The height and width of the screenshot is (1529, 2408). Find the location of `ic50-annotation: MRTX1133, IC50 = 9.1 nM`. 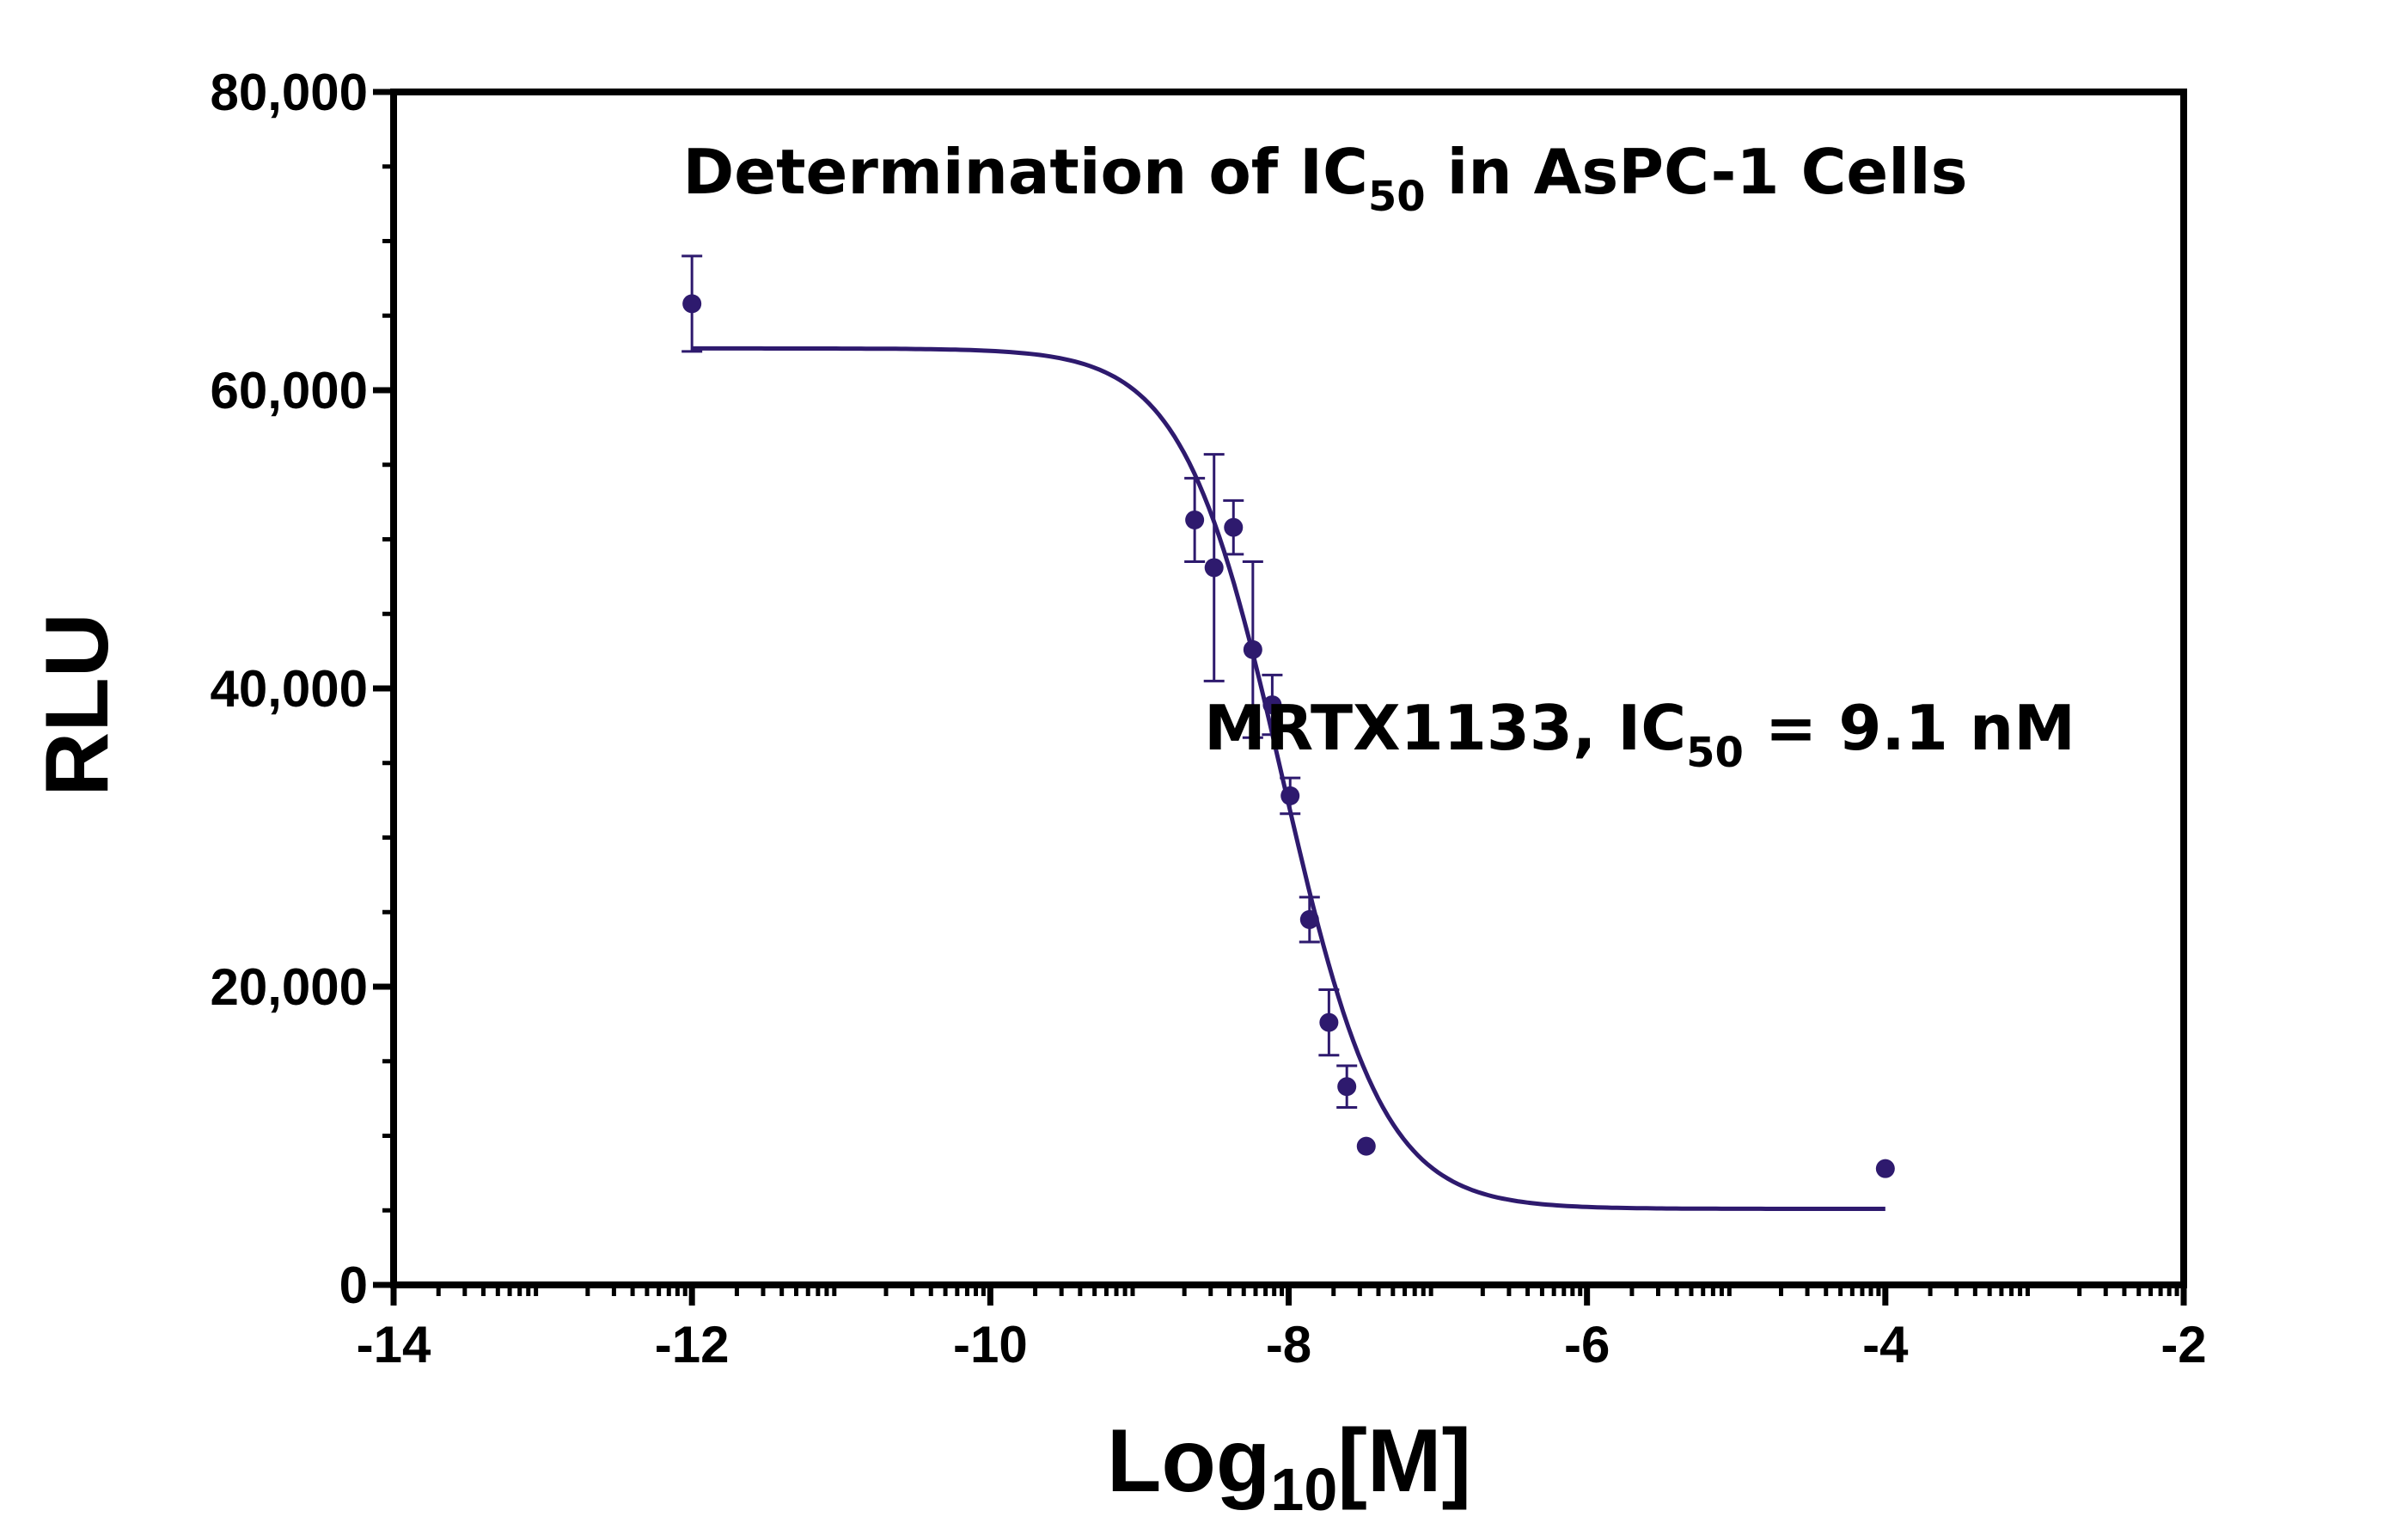

ic50-annotation: MRTX1133, IC50 = 9.1 nM is located at coordinates (1639, 734).